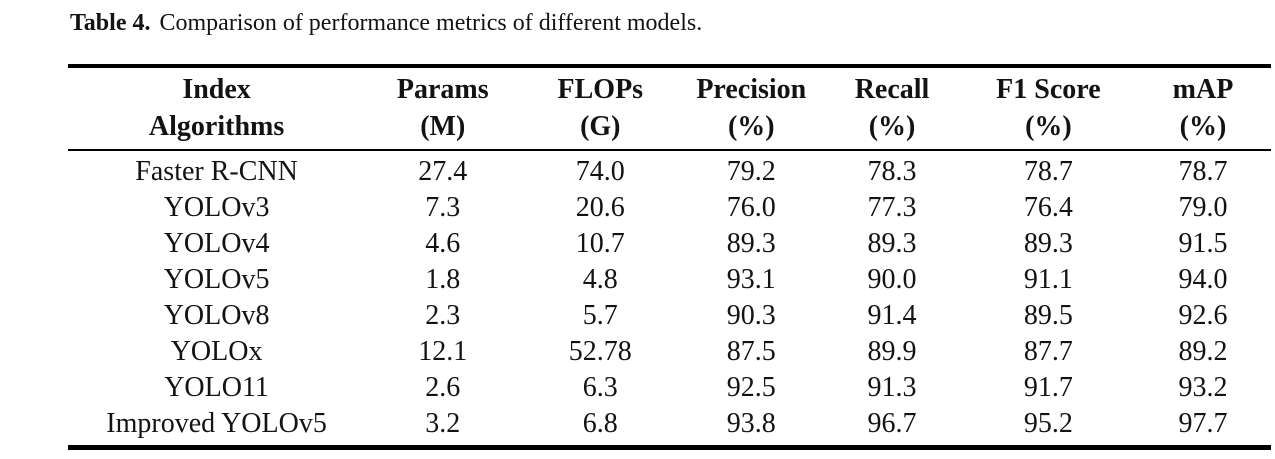 This screenshot has width=1275, height=459. Describe the element at coordinates (669, 388) in the screenshot. I see `table-row: YOLO11 2.6 6.3 92.5 91.3 91.7 93.2` at that location.